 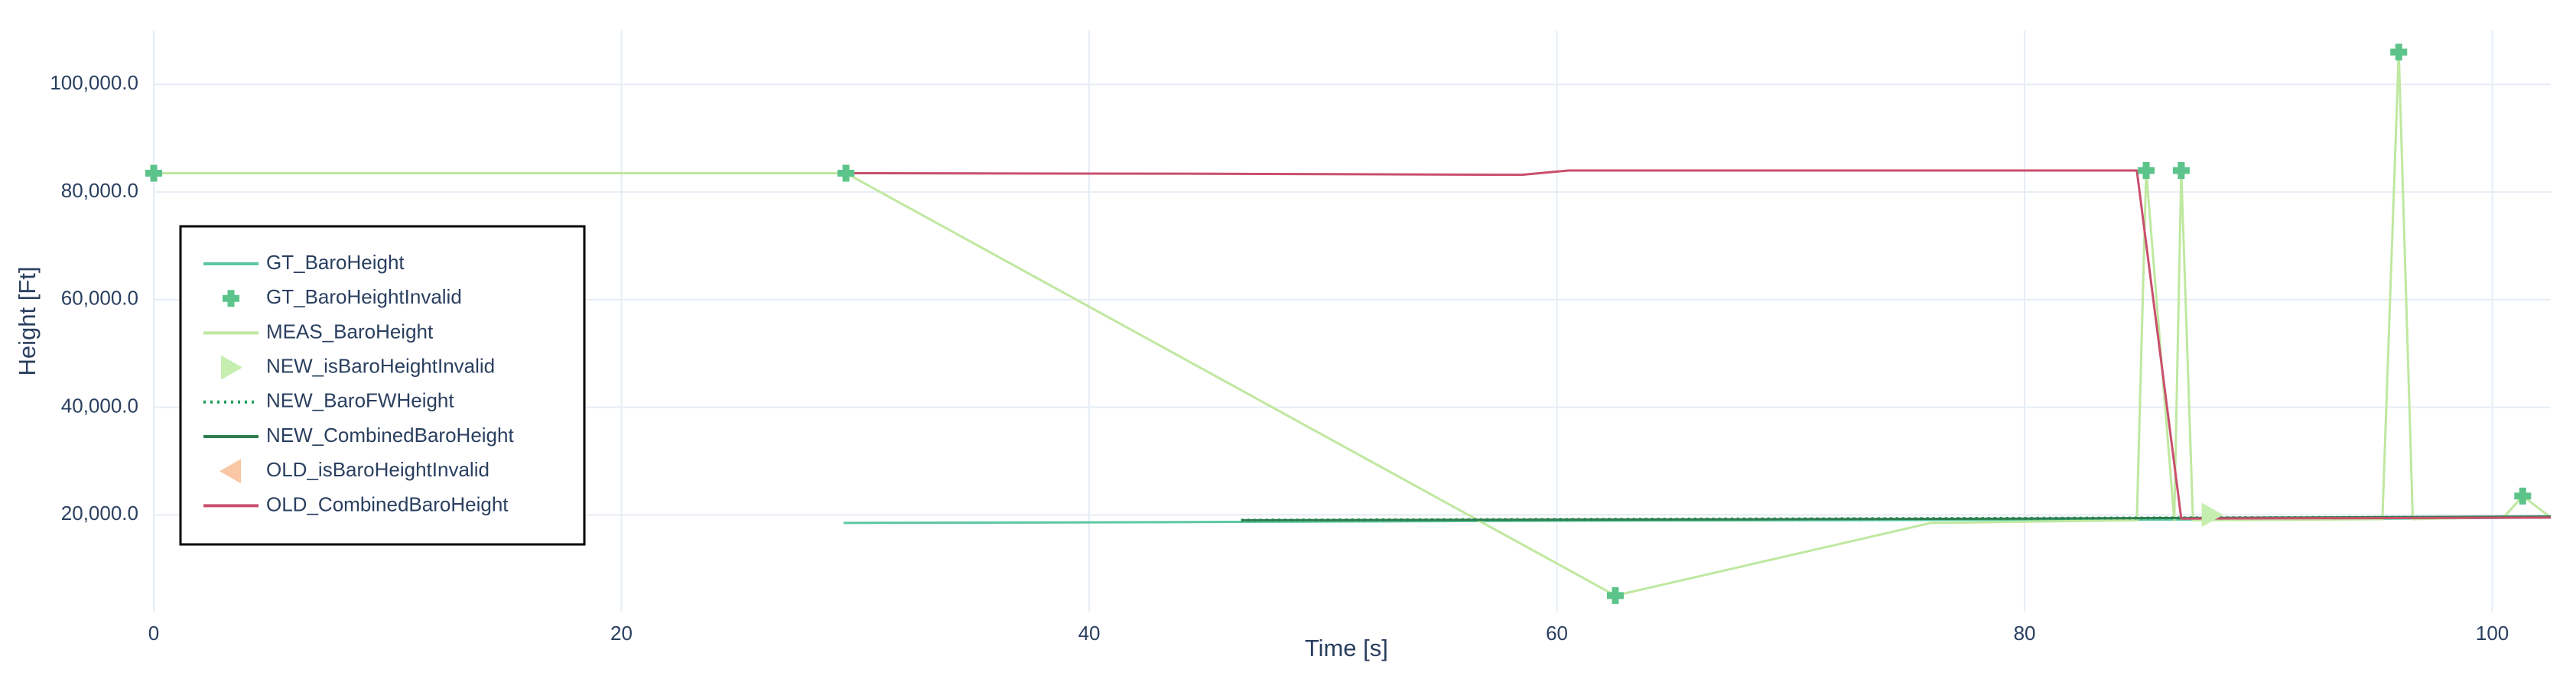 I want to click on new-isbaroheightinvalid-legend-swatch, so click(x=231, y=367).